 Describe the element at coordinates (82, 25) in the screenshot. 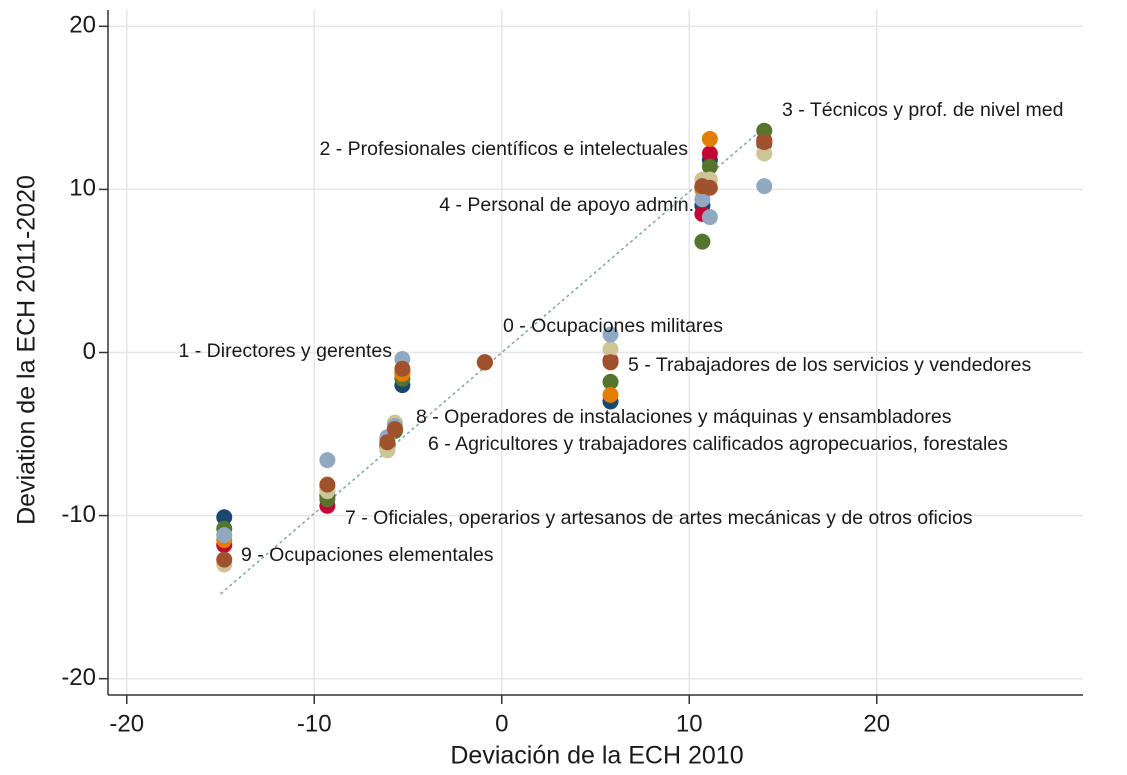

I see `y-tick-label: 20` at that location.